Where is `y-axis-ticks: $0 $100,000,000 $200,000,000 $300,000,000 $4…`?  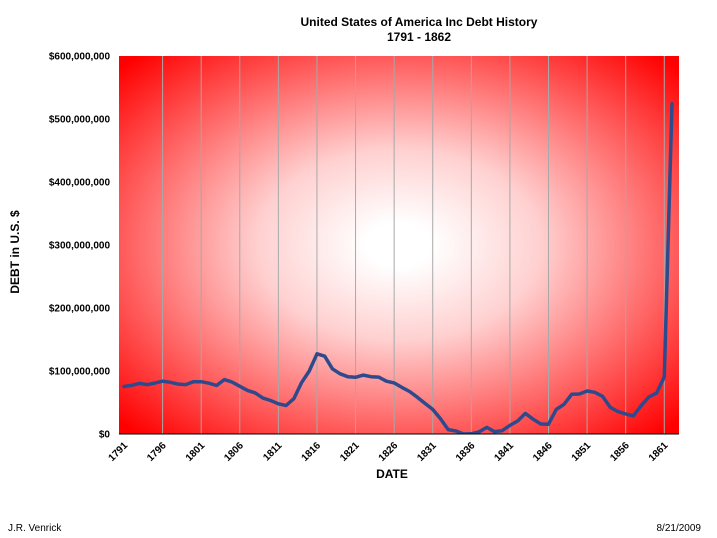
y-axis-ticks: $0 $100,000,000 $200,000,000 $300,000,000 $4… is located at coordinates (80, 246).